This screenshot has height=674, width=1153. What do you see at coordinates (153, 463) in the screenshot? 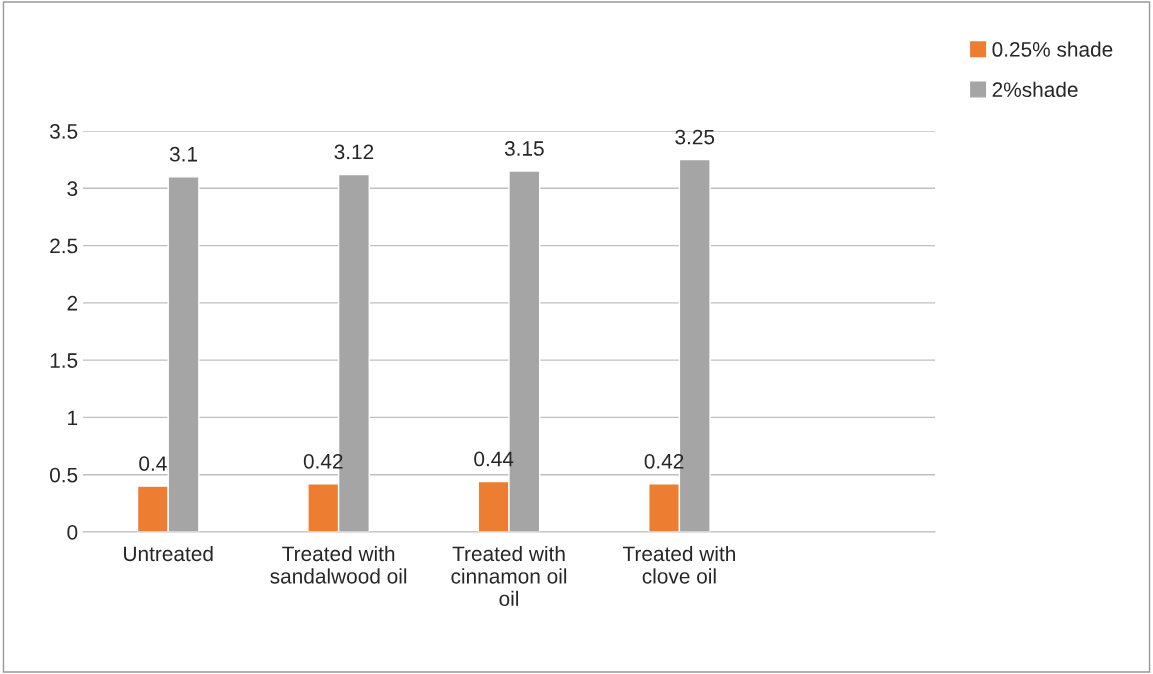
I see `data-label: 0.4` at bounding box center [153, 463].